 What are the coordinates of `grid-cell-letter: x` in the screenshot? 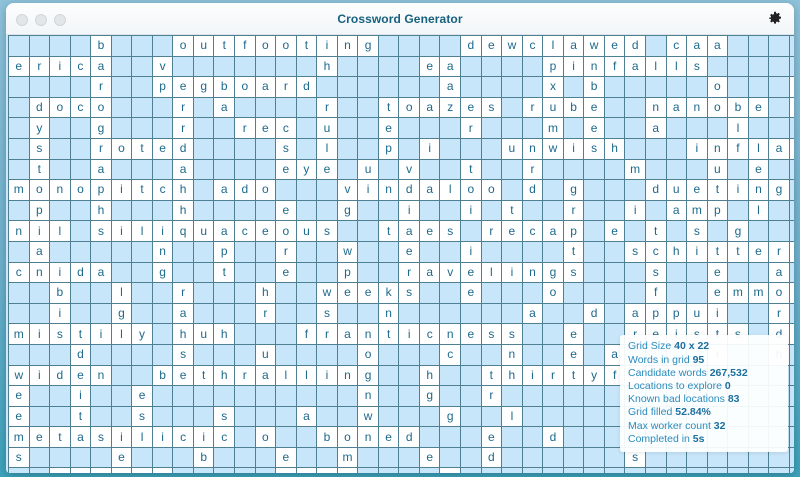 It's located at (553, 87).